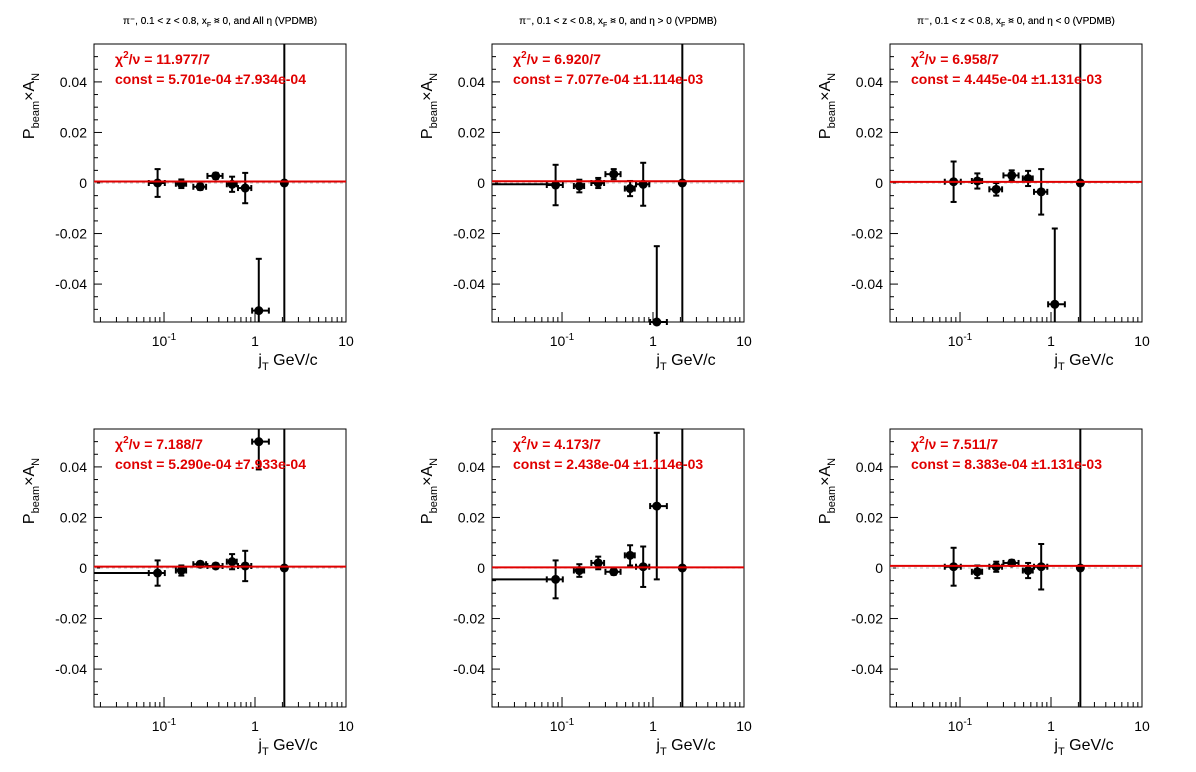 This screenshot has height=772, width=1196. I want to click on const-label: const = 5.290e-04 ±7.933e-04, so click(210, 464).